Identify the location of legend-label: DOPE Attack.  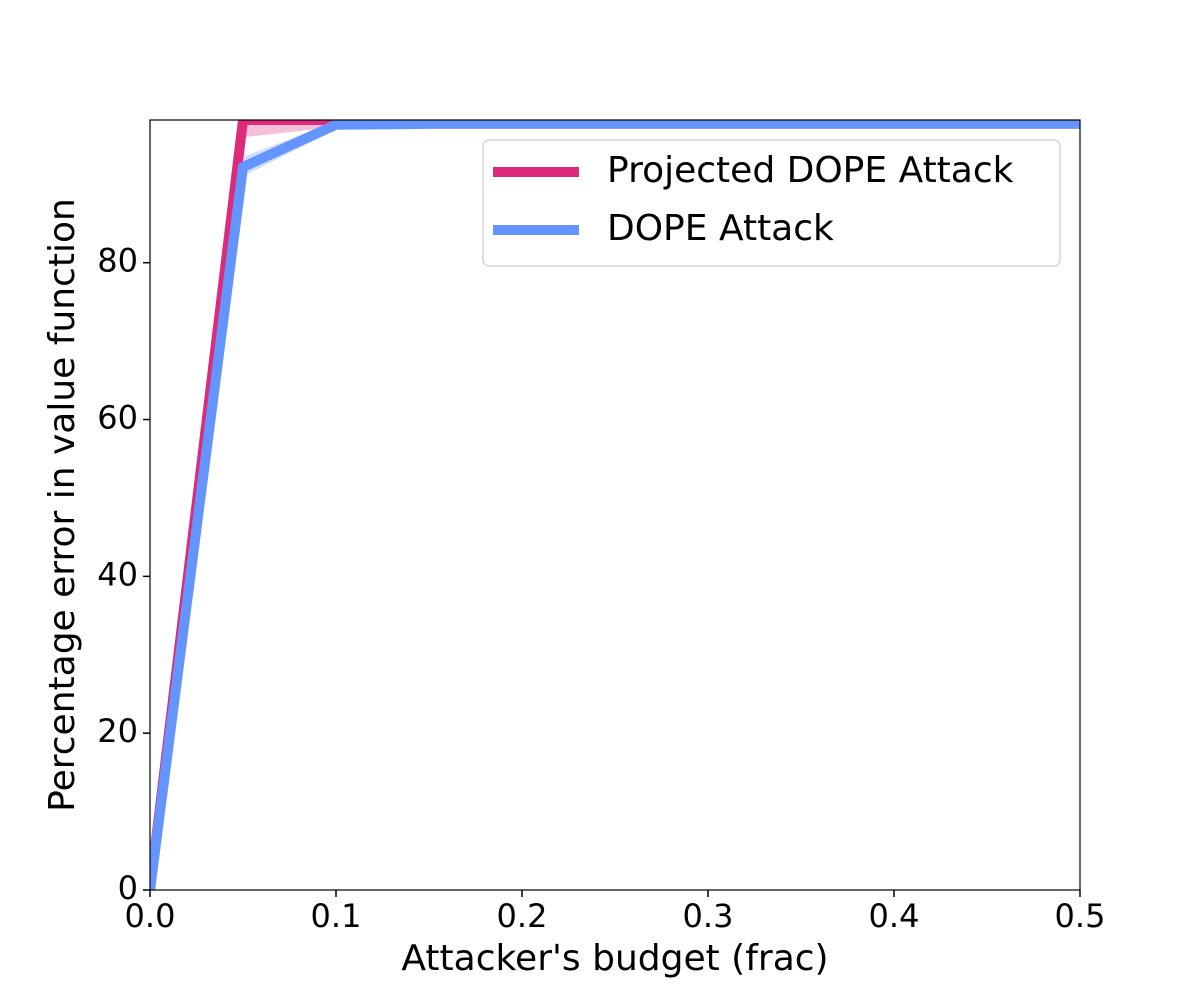
(720, 228).